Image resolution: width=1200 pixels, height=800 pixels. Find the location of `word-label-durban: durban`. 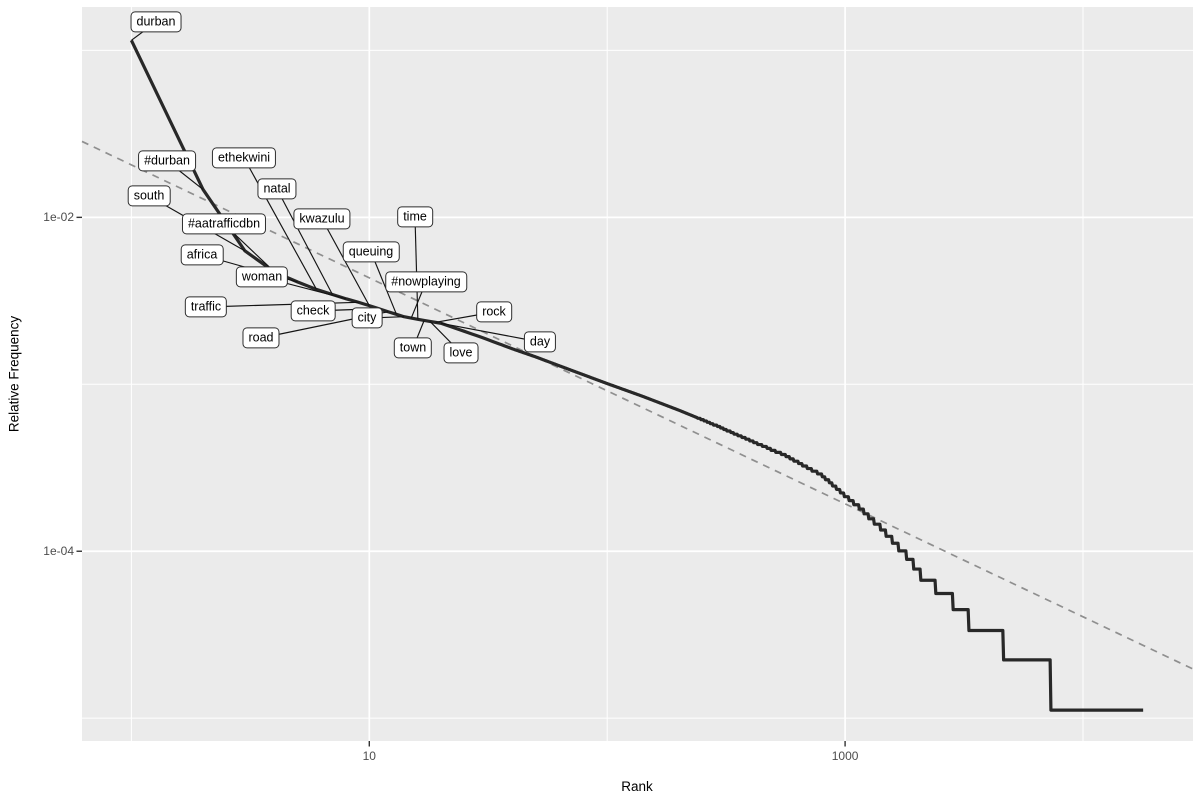

word-label-durban: durban is located at coordinates (156, 22).